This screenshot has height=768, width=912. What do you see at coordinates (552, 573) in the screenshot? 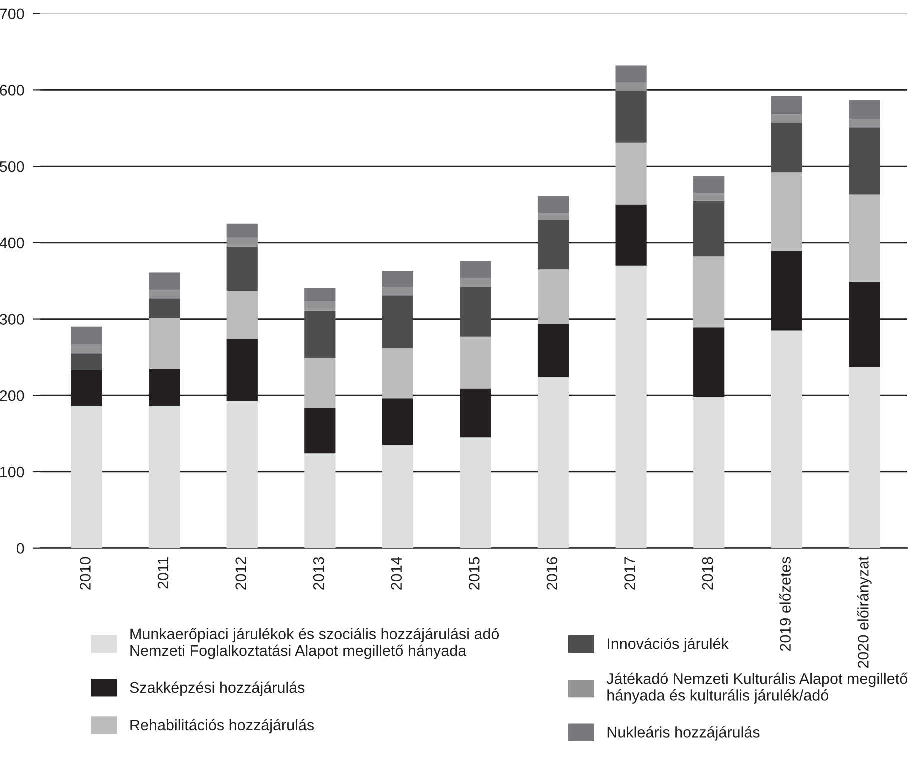
I see `x-tick-label: 2016` at bounding box center [552, 573].